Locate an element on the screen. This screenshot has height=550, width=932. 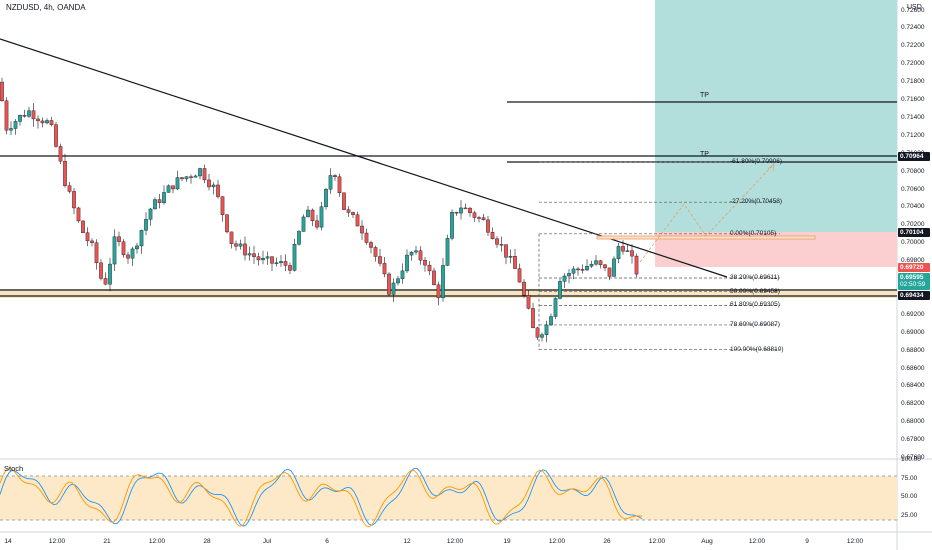
fib-level-label: -27.20%(0.70458) is located at coordinates (756, 202).